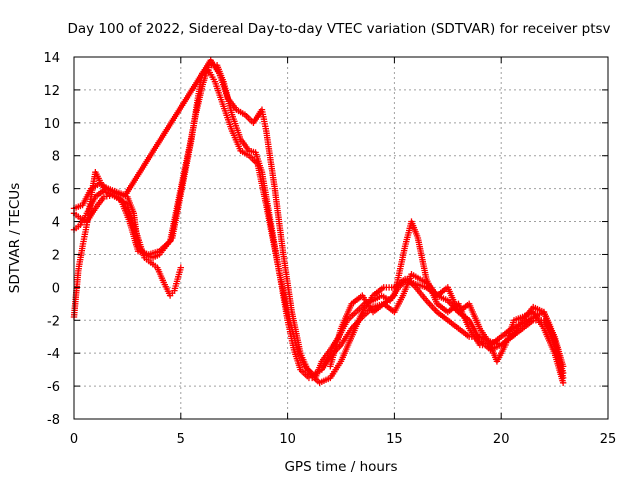 Image resolution: width=640 pixels, height=480 pixels. What do you see at coordinates (51, 124) in the screenshot?
I see `y-tick-label: 10` at bounding box center [51, 124].